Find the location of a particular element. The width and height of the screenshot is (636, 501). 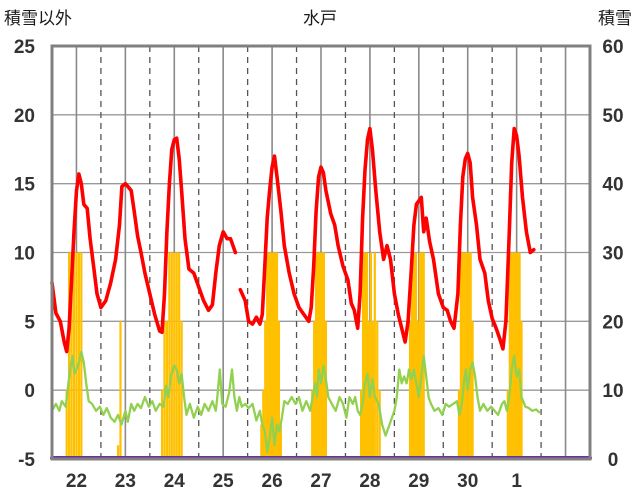

y-right-tick-label: 0 is located at coordinates (613, 460).